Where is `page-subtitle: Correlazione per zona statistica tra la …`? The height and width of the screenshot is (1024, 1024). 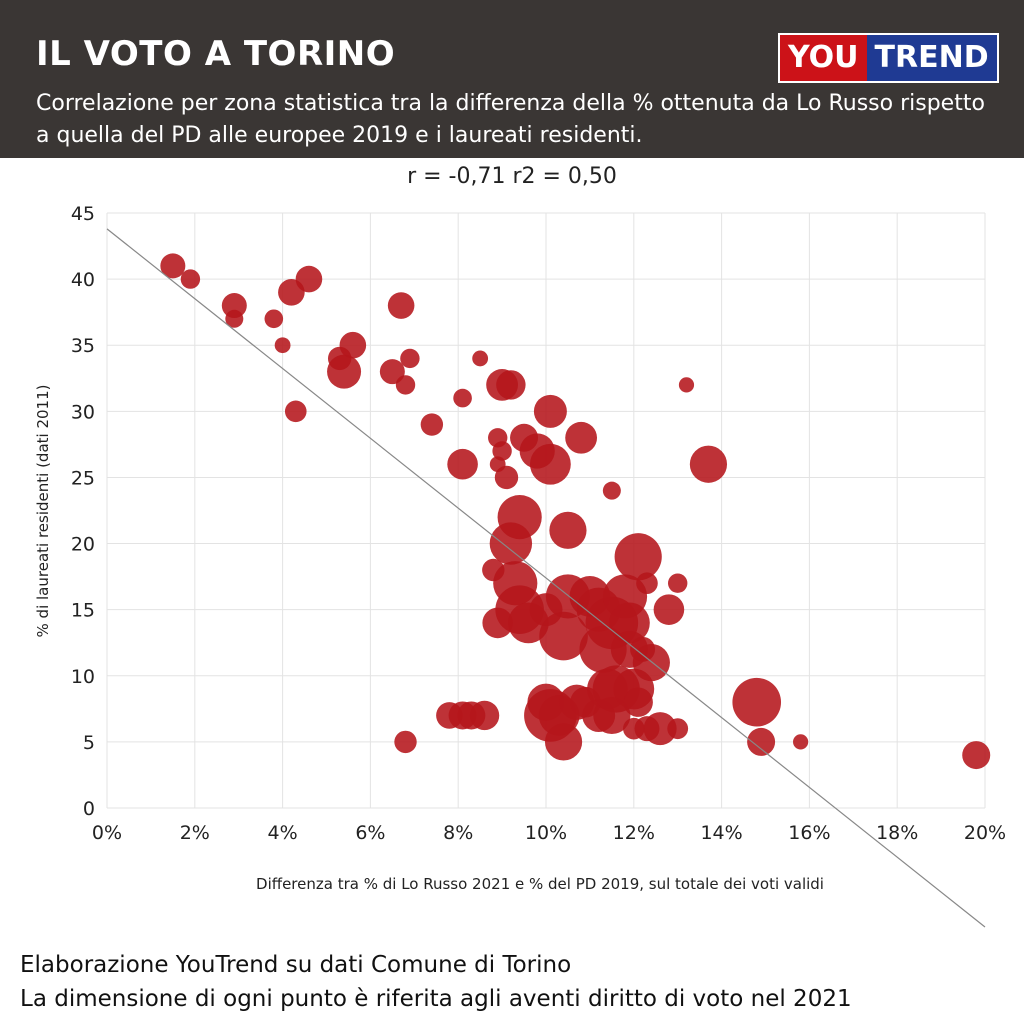
page-subtitle: Correlazione per zona statistica tra la … is located at coordinates (510, 119).